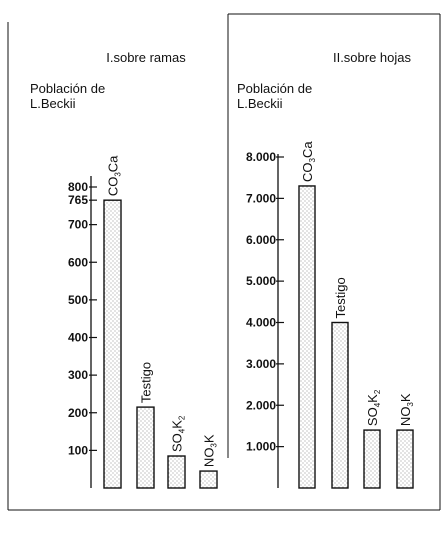 The image size is (448, 535). Describe the element at coordinates (261, 364) in the screenshot. I see `y-tick-label: 3.000` at that location.